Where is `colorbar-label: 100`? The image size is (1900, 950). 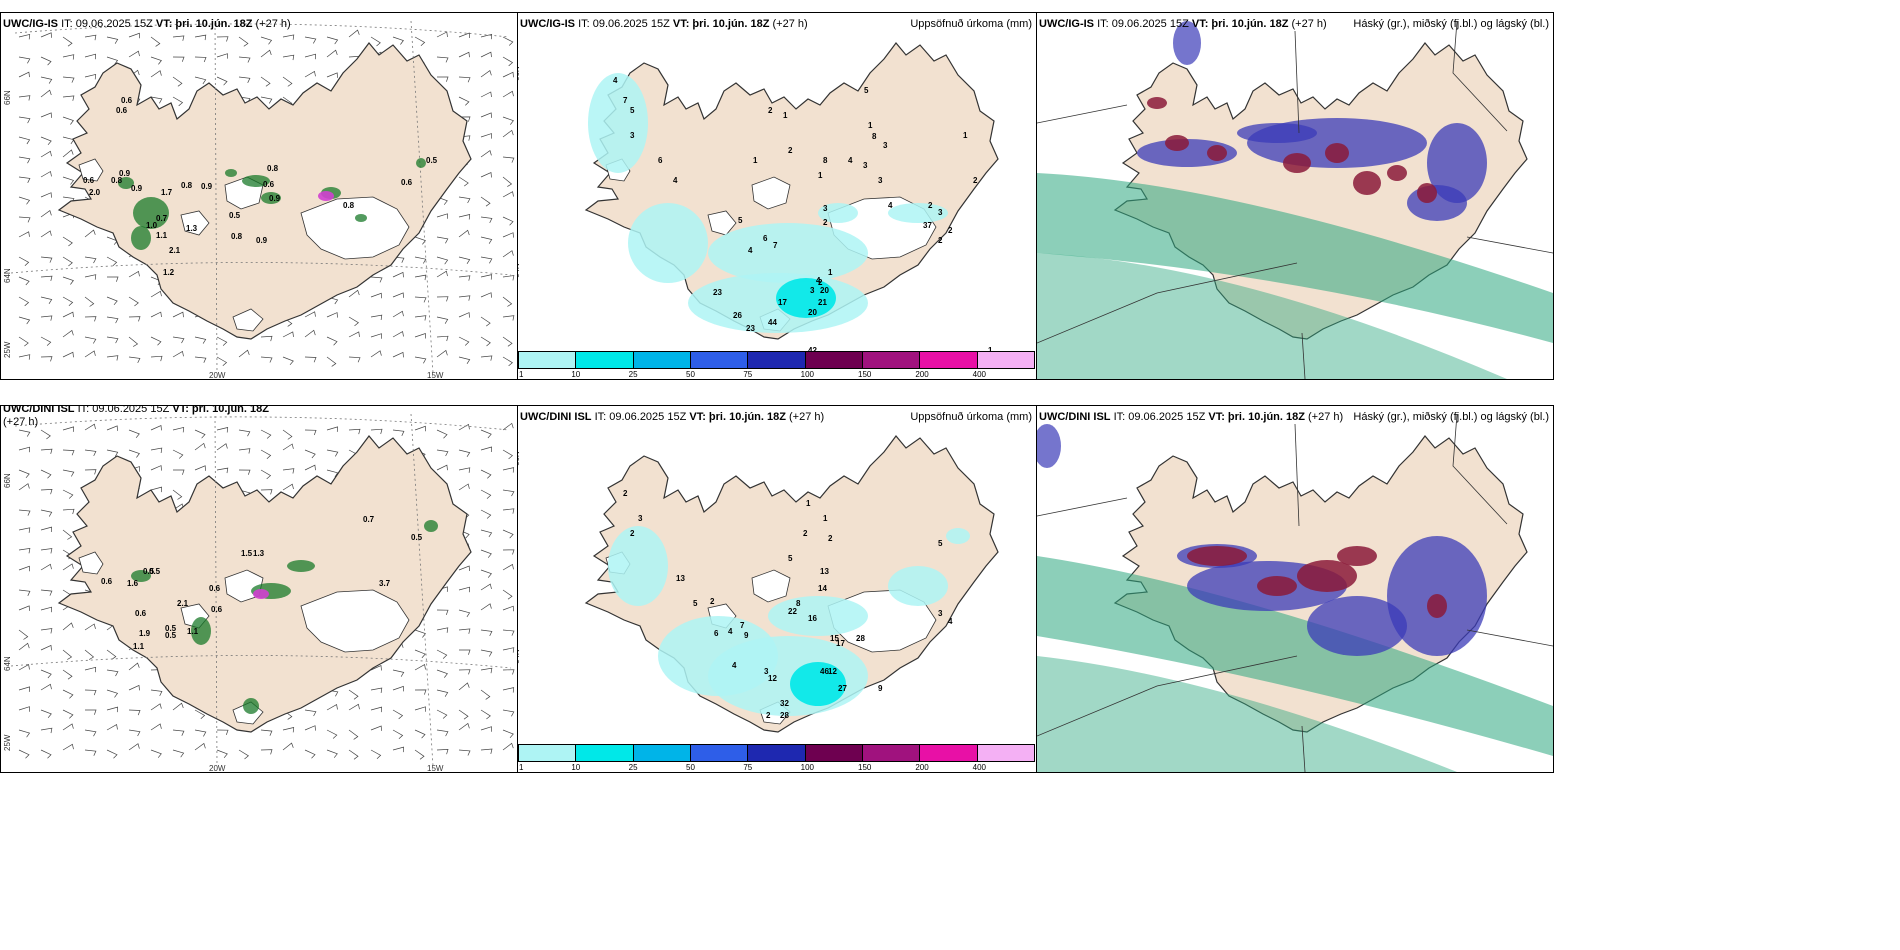 colorbar-label: 100 is located at coordinates (807, 767).